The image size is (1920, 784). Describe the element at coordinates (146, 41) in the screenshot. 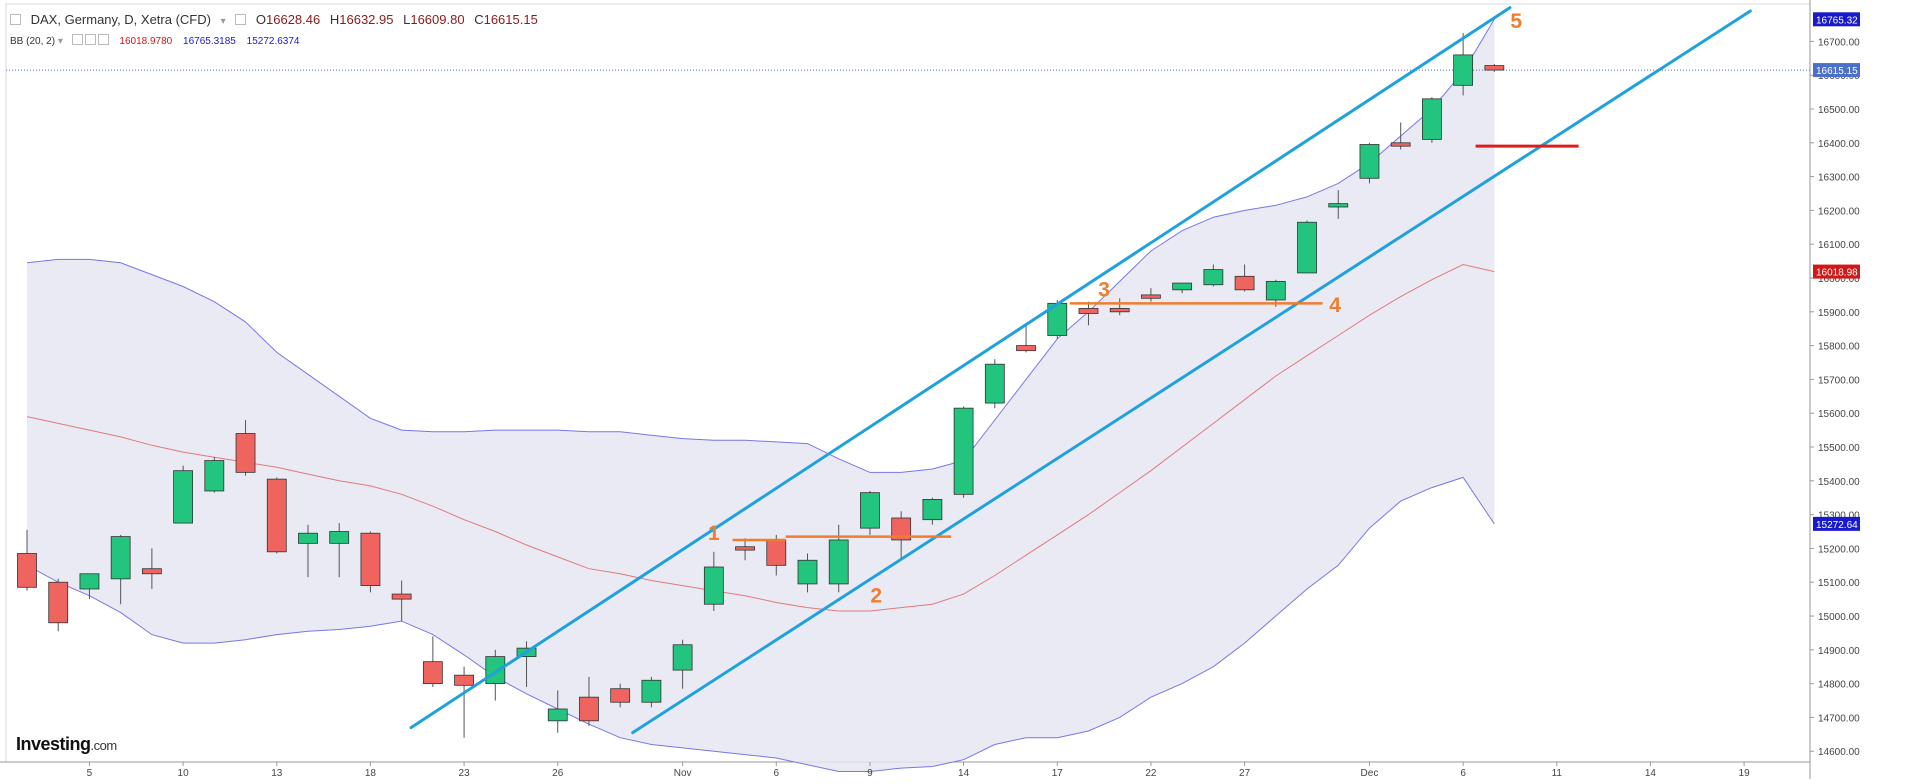

I see `bb-middle-value: 16018.9780` at that location.